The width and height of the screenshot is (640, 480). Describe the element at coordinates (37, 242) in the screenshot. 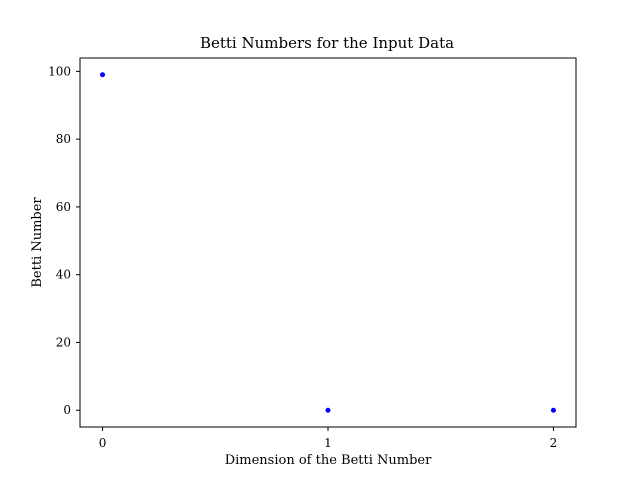

I see `y-axis-label: Betti Number` at that location.